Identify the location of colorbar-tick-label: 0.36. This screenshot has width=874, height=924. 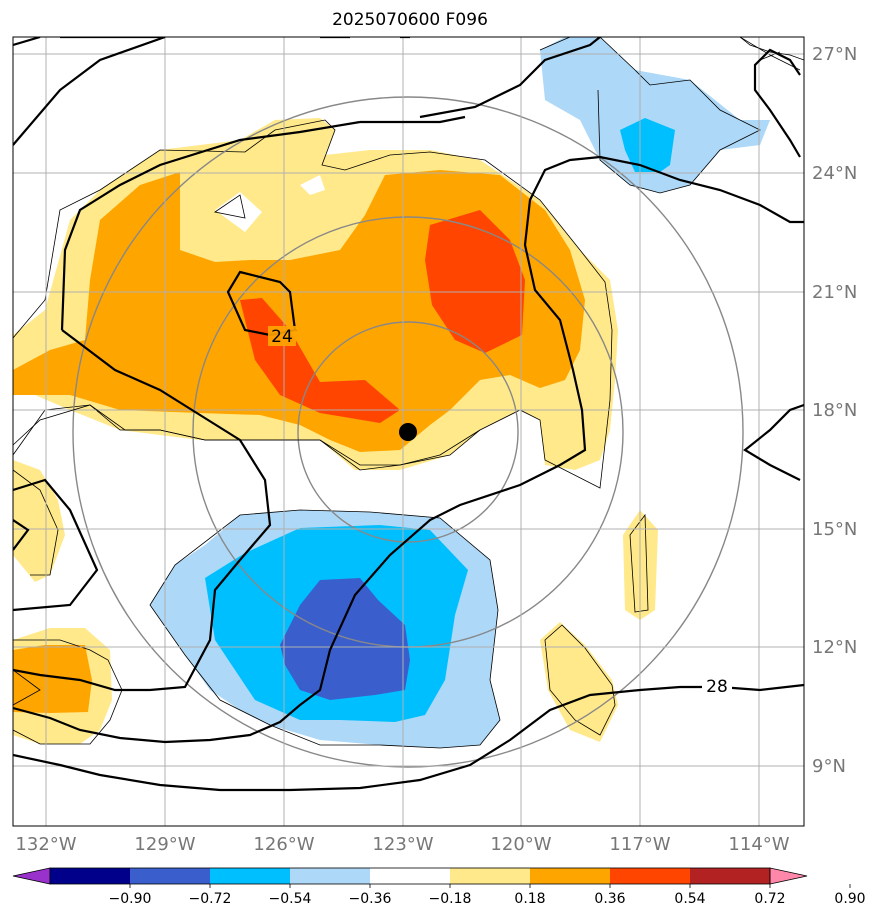
(609, 899).